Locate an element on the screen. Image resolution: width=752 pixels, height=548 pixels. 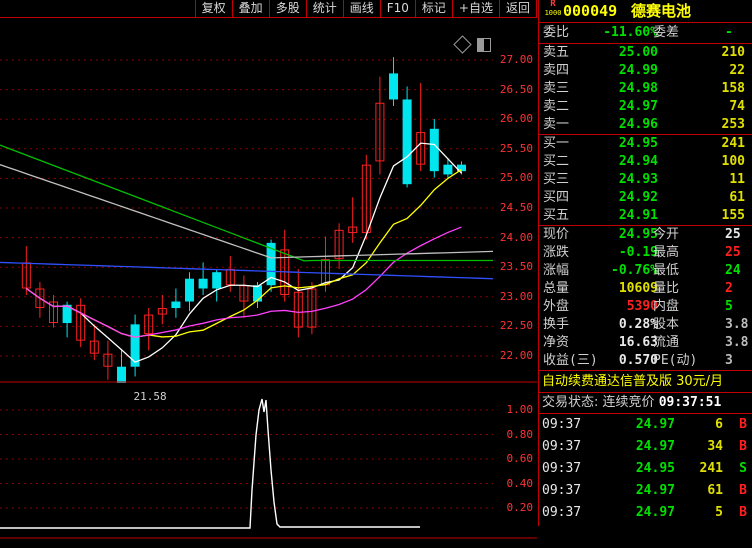
trade-status-label: 交易状态: is located at coordinates (570, 402).